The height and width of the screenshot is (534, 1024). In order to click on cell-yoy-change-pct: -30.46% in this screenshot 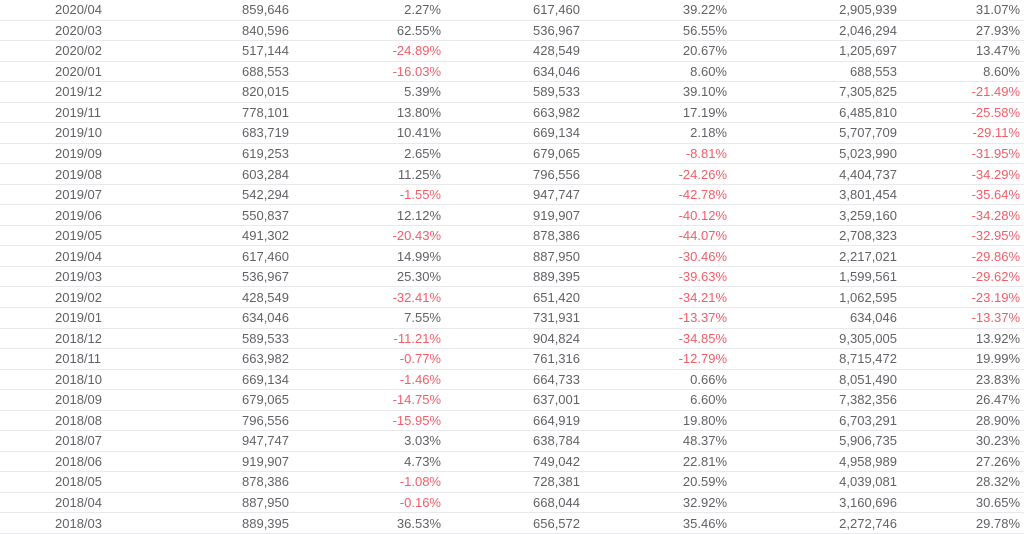, I will do `click(702, 256)`.